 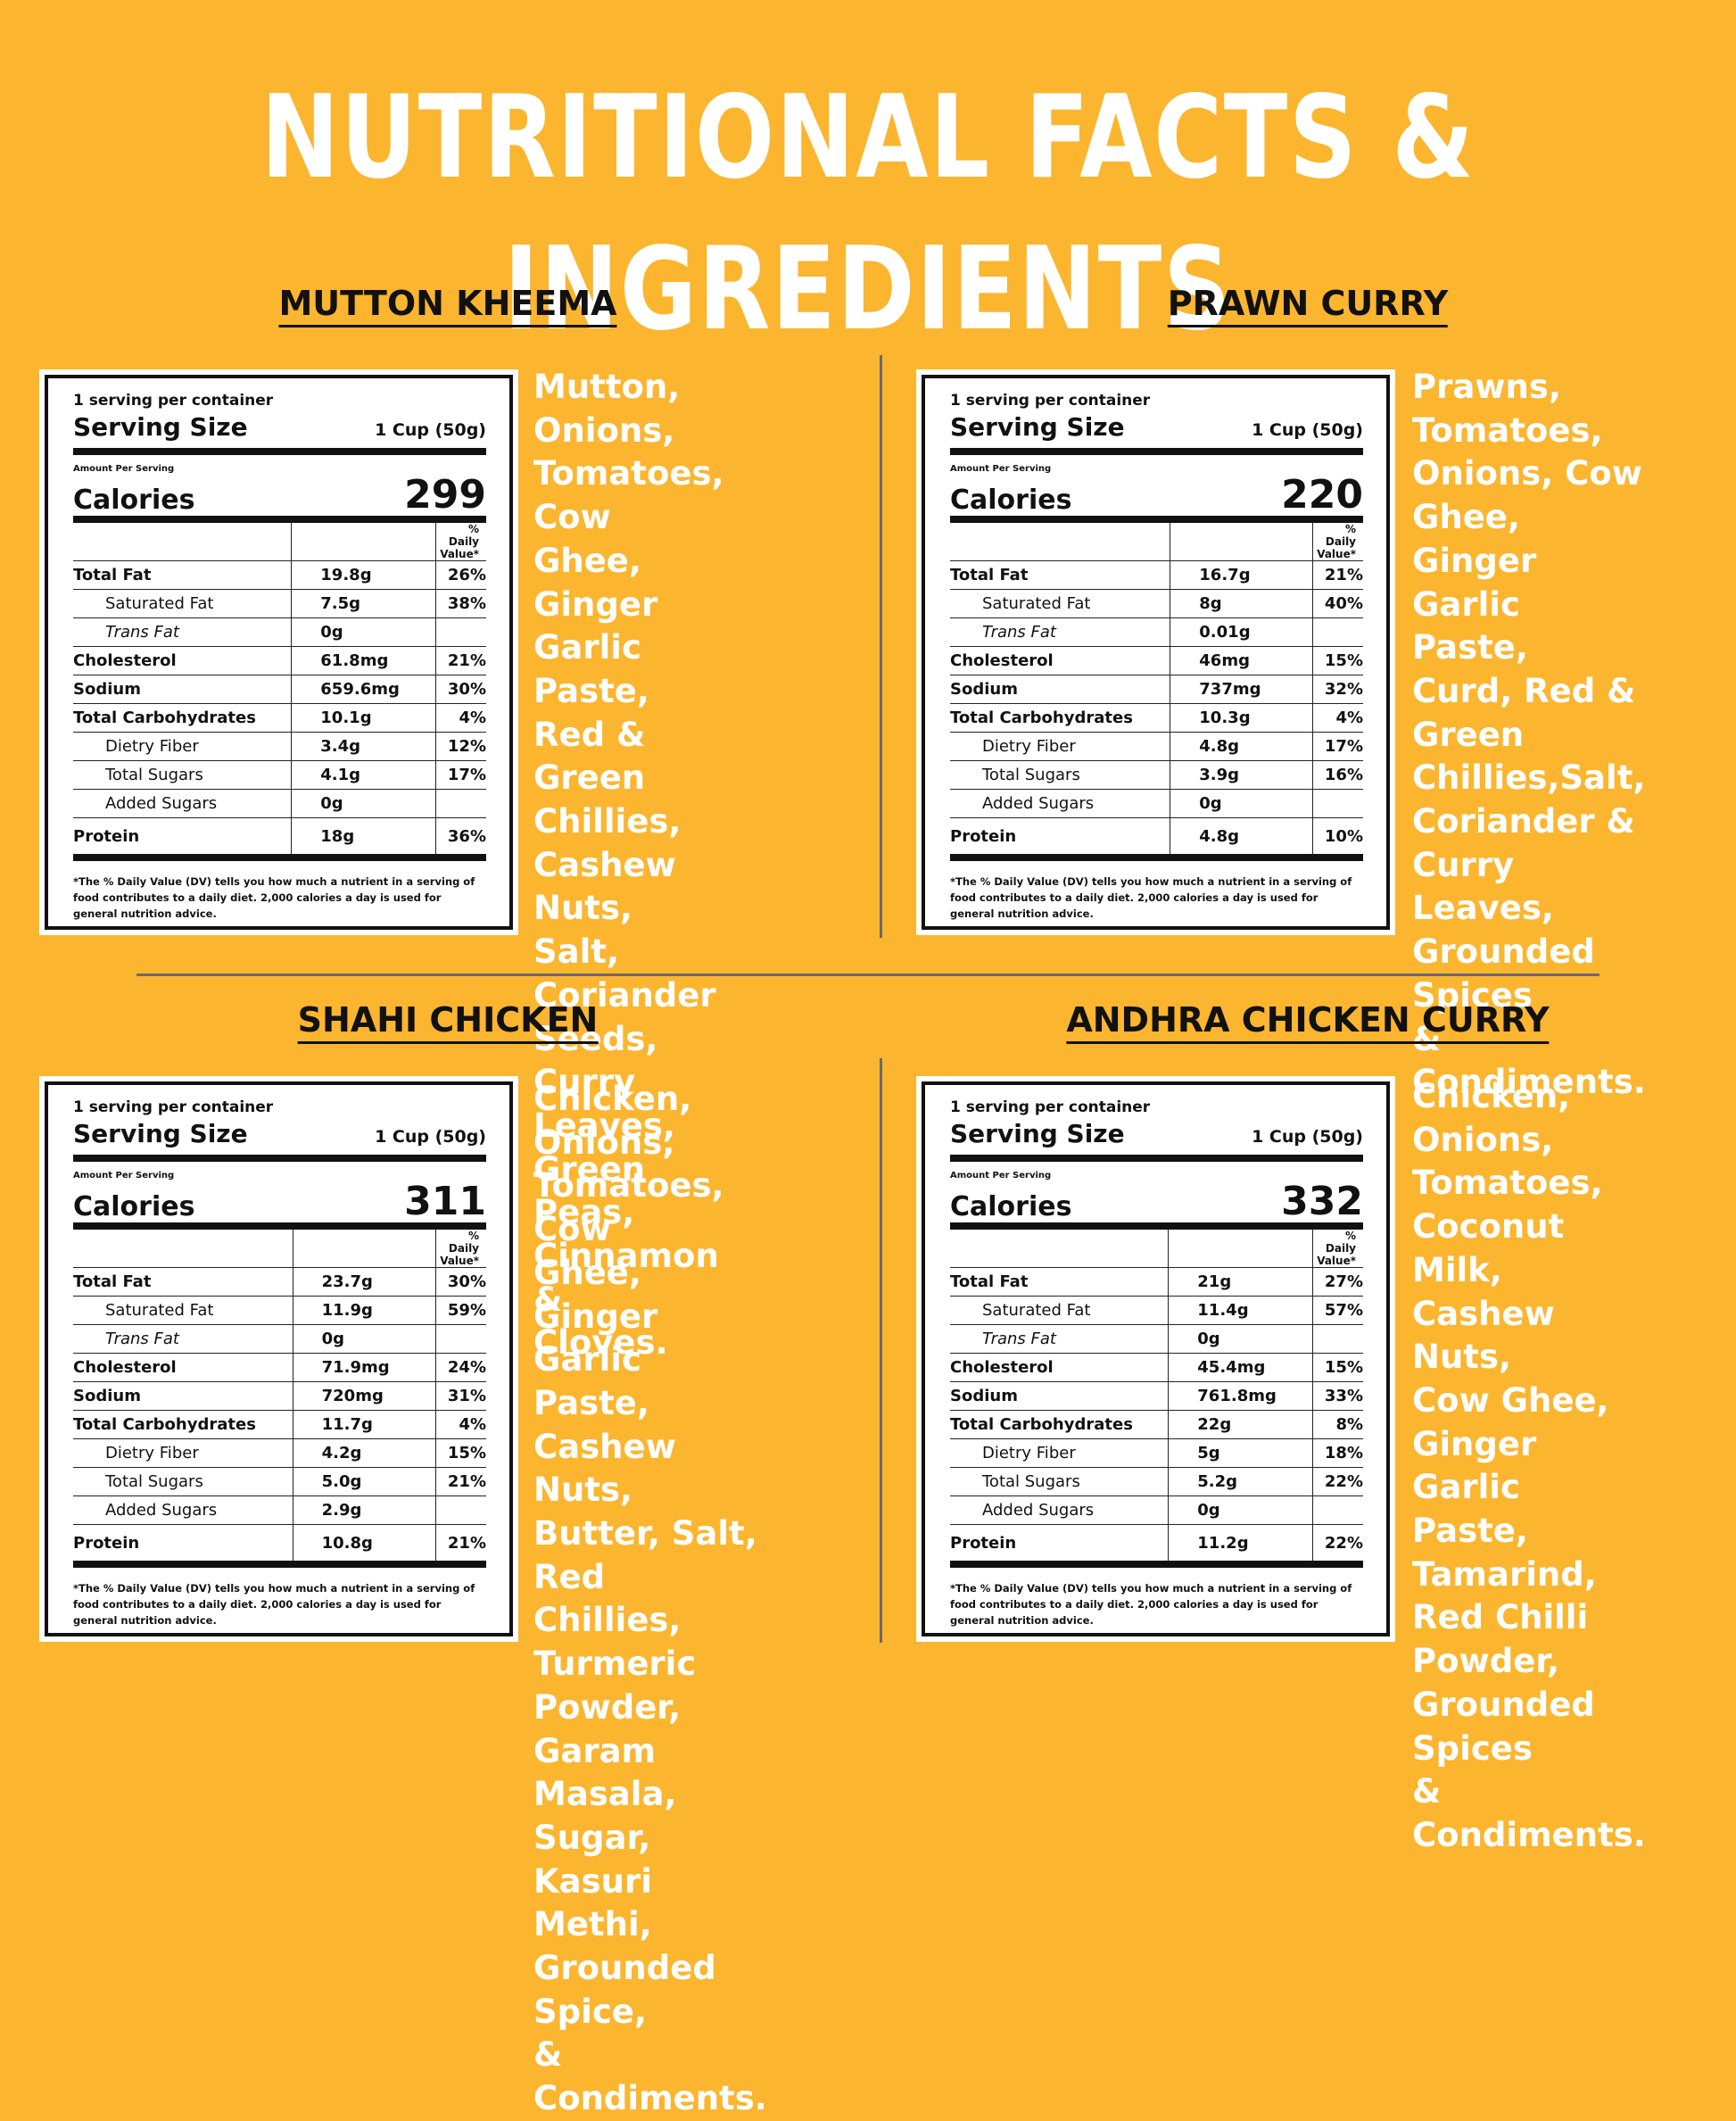 I want to click on nutrient-row-dietary-fiber: Dietry Fiber 3.4g 12%, so click(x=279, y=746).